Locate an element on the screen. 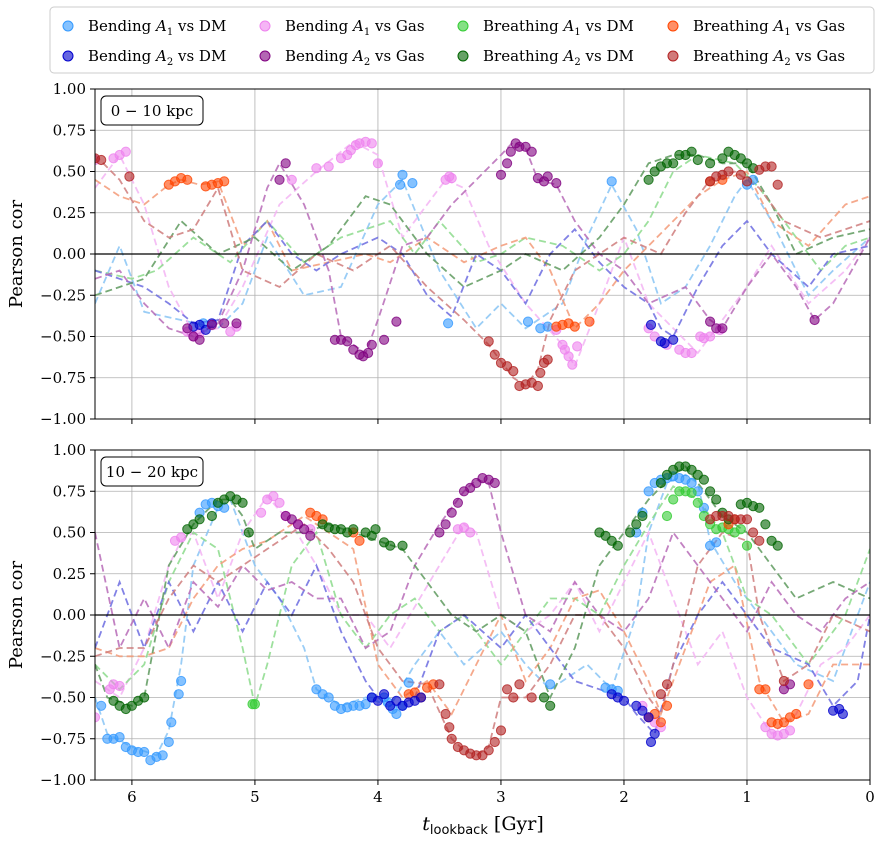 This screenshot has width=884, height=845. legend-entry-bA1dm: Bending A1 vs DM is located at coordinates (144, 27).